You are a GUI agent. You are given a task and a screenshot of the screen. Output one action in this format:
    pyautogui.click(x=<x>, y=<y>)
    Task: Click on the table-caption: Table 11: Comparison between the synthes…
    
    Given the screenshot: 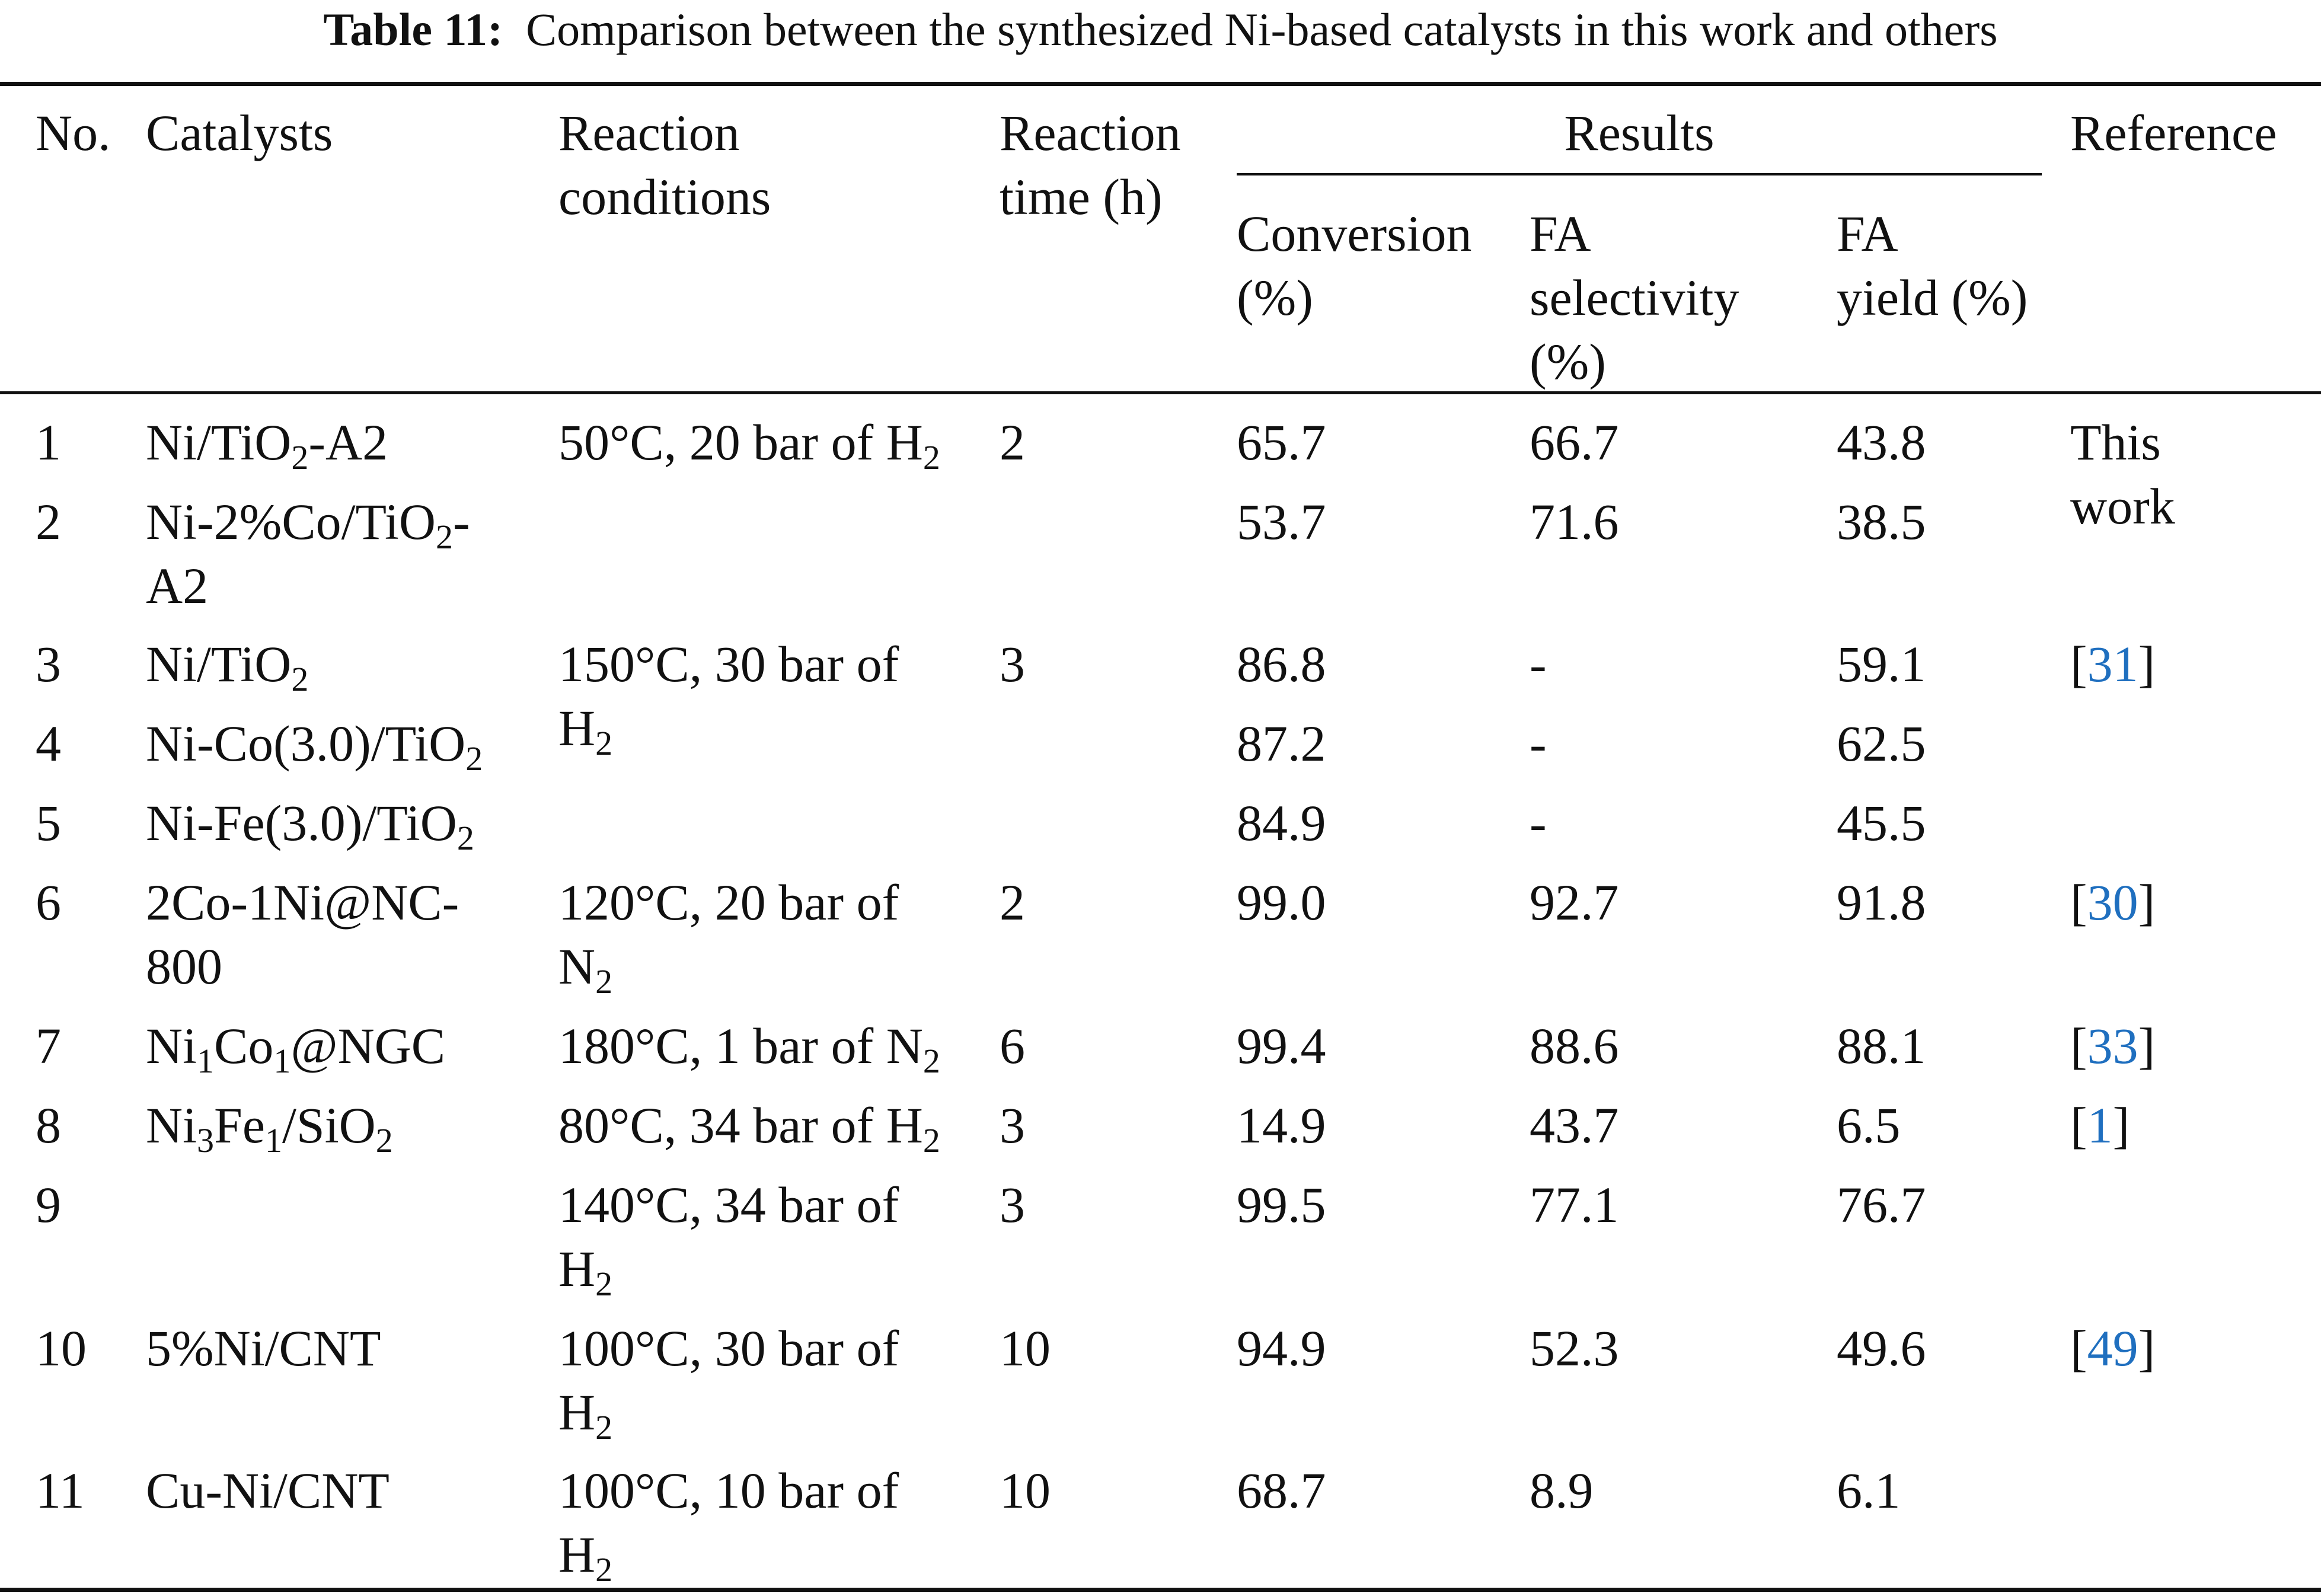 What is the action you would take?
    pyautogui.click(x=1161, y=29)
    